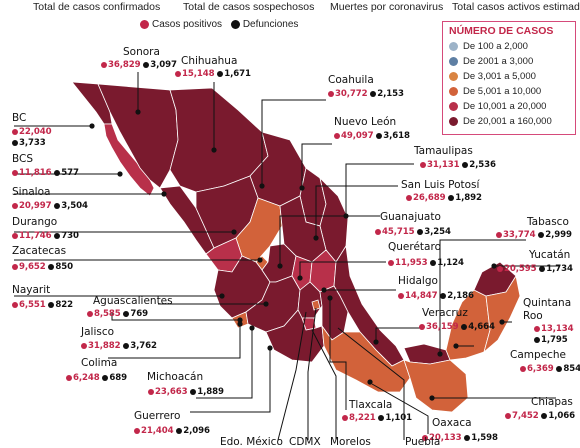 The height and width of the screenshot is (448, 580). I want to click on state-values-chihuahua: 15,148 1,671, so click(213, 74).